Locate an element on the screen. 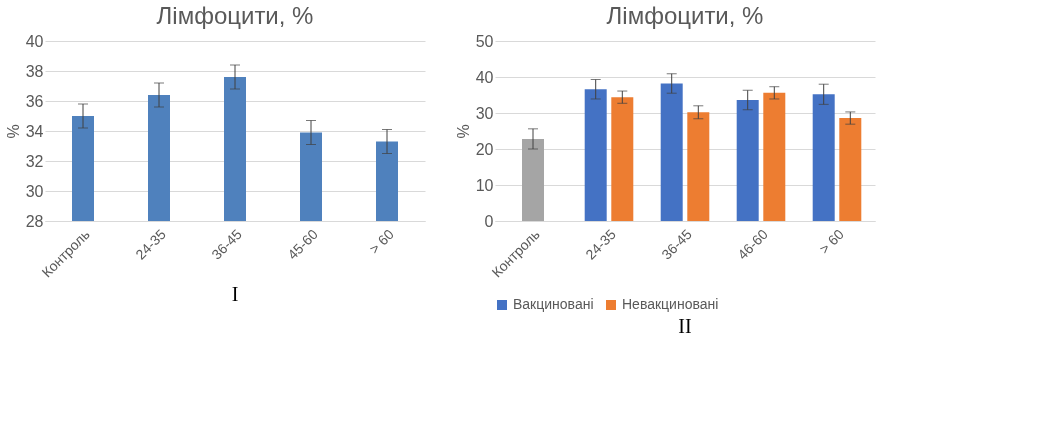 Image resolution: width=1046 pixels, height=440 pixels. y-tick-label: 10 is located at coordinates (484, 185).